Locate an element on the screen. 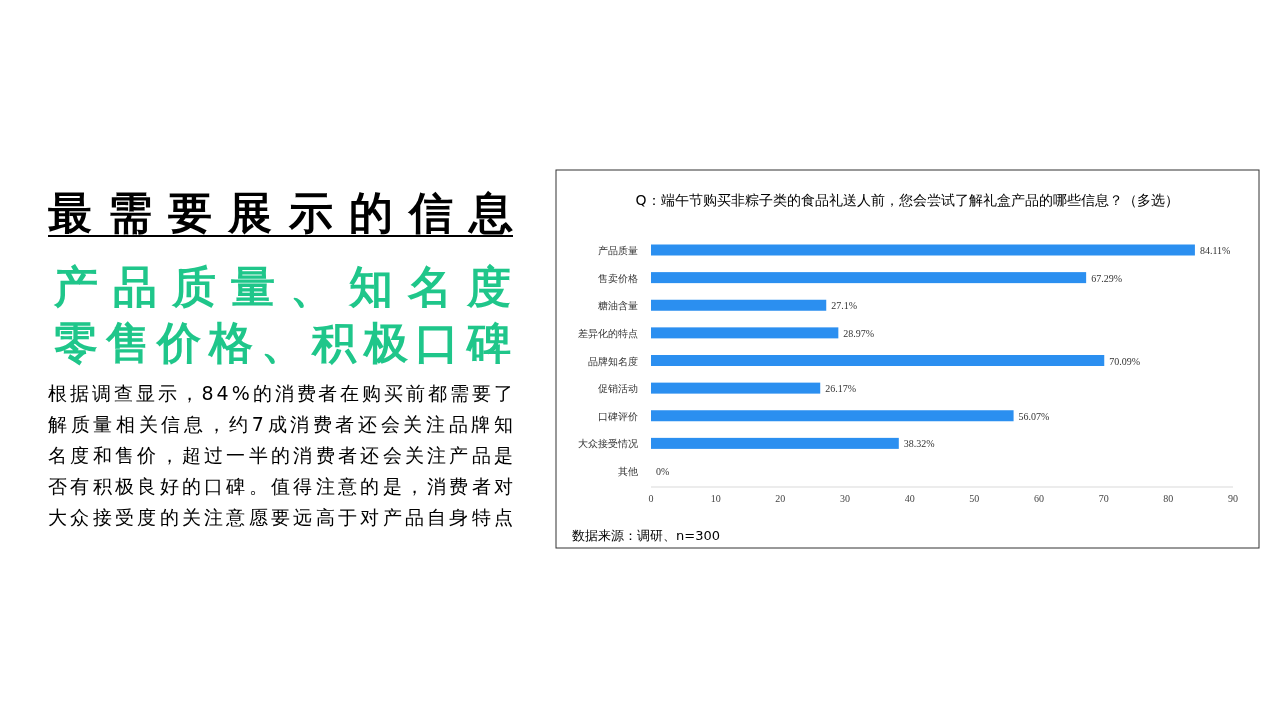  x-tick-label: 60 is located at coordinates (1039, 498).